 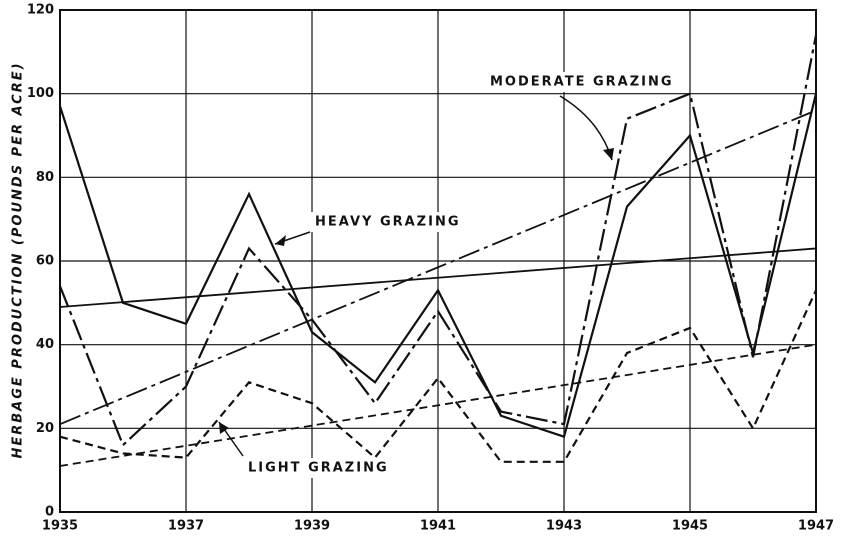 I want to click on x-tick-label: 1947, so click(x=816, y=526).